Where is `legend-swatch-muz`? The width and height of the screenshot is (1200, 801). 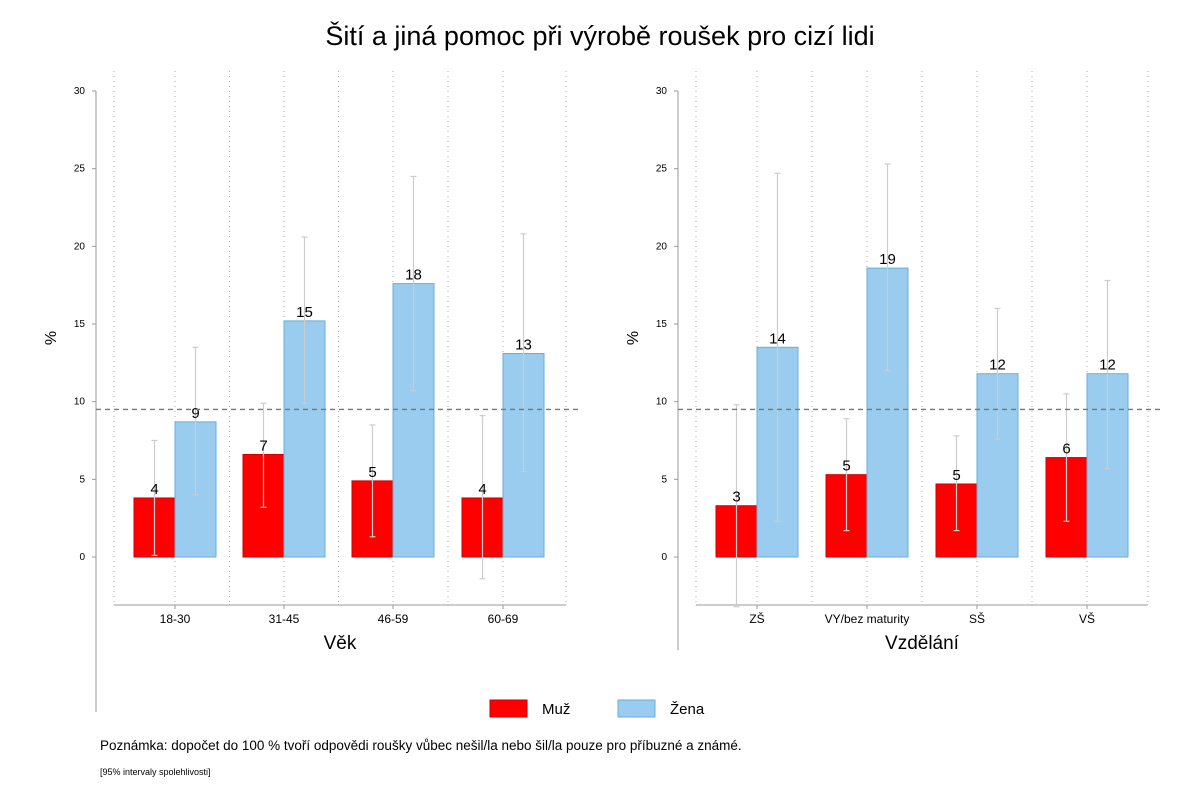
legend-swatch-muz is located at coordinates (508, 708).